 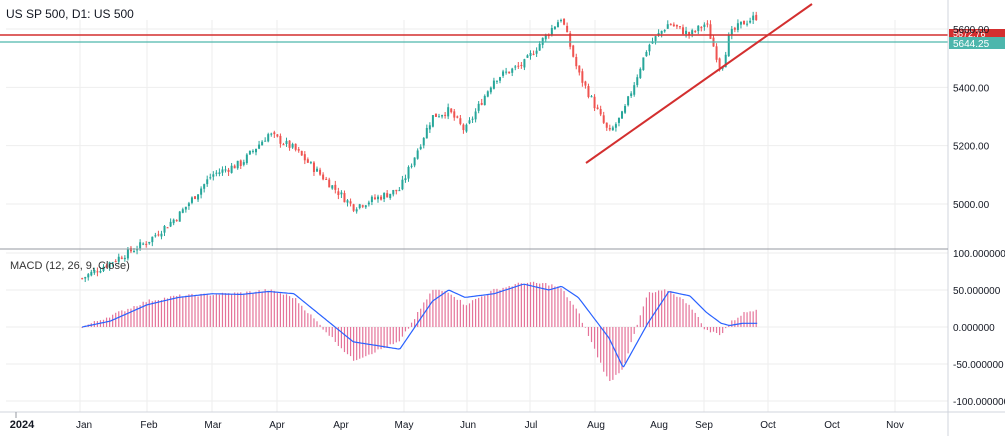 What do you see at coordinates (971, 88) in the screenshot?
I see `price-tick-label: 5400.00` at bounding box center [971, 88].